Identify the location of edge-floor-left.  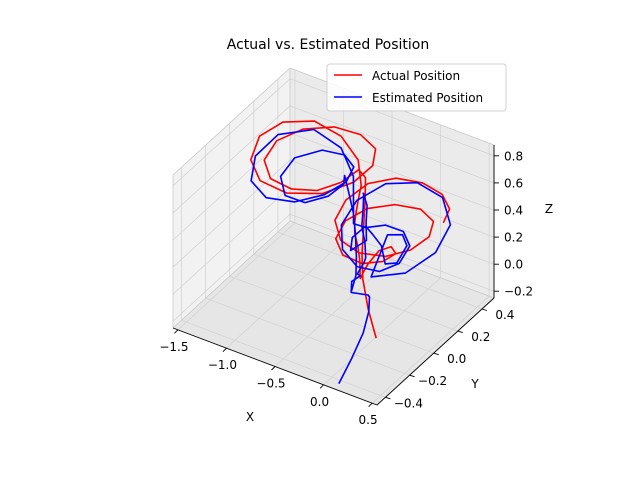
(231, 274).